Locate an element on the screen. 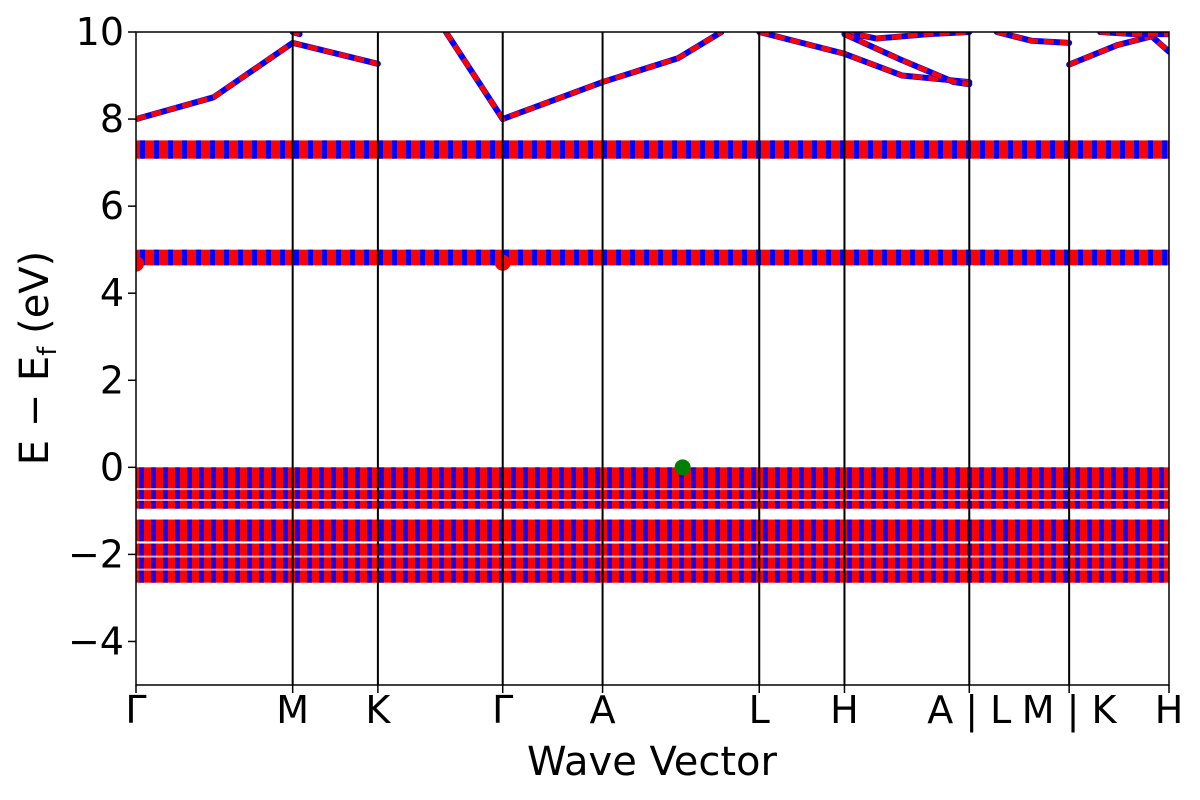 The width and height of the screenshot is (1200, 800). conduction-band-spin-down is located at coordinates (257, 81).